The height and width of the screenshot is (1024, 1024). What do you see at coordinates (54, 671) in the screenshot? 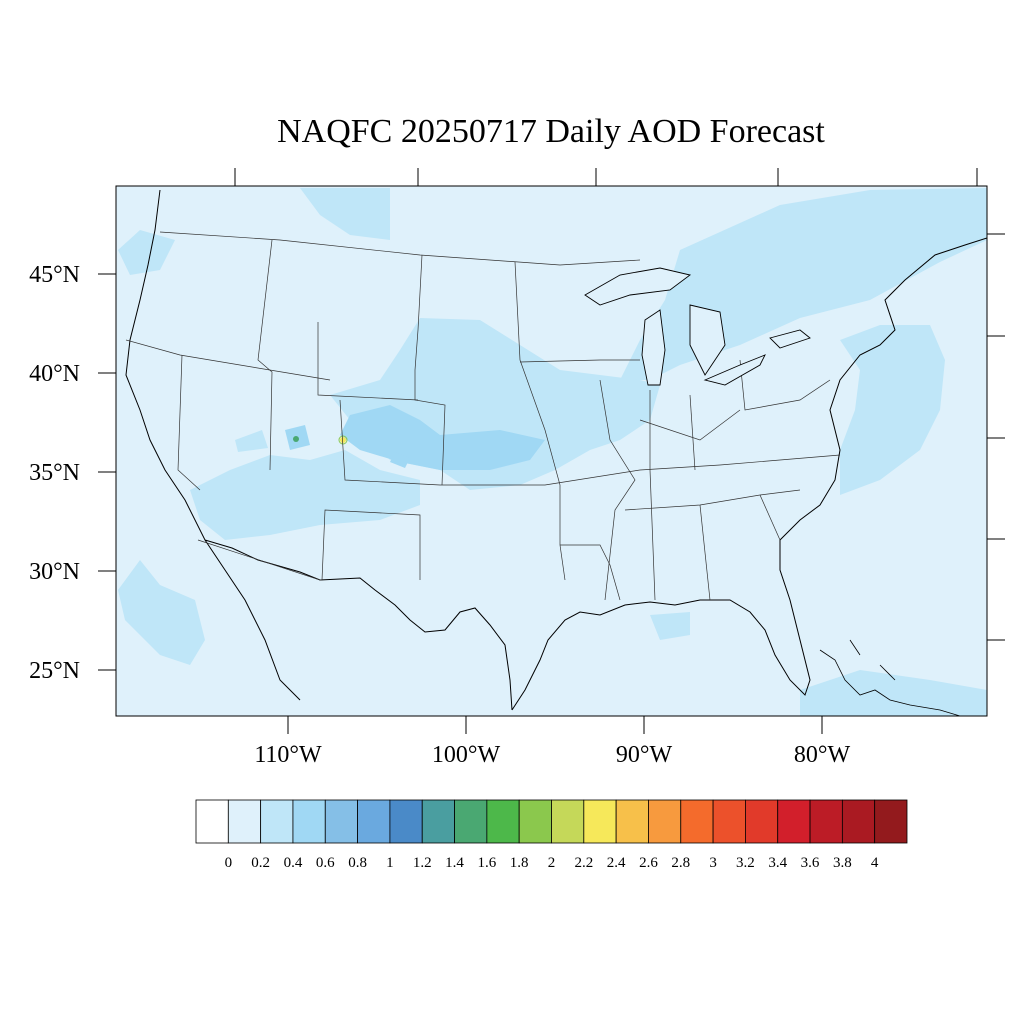
I see `lat-label: 25°N` at bounding box center [54, 671].